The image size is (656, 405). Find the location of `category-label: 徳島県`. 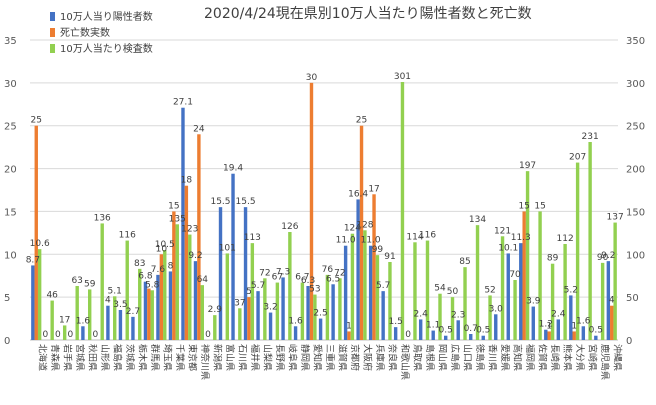

category-label: 徳島県 is located at coordinates (480, 357).